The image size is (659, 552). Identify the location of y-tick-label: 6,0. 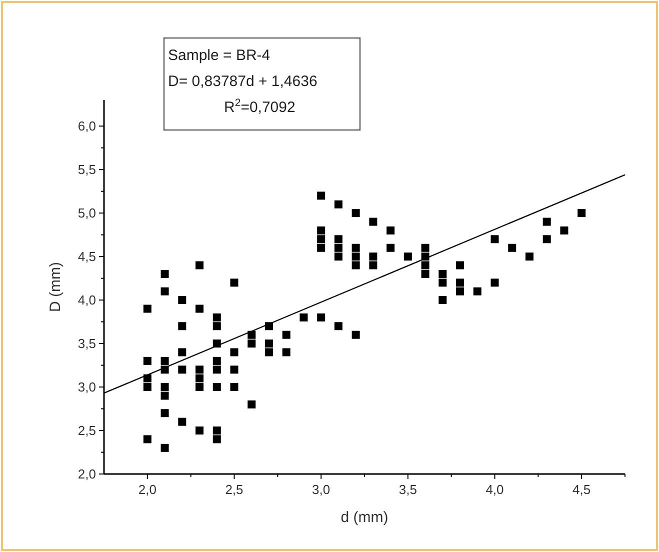
(87, 126).